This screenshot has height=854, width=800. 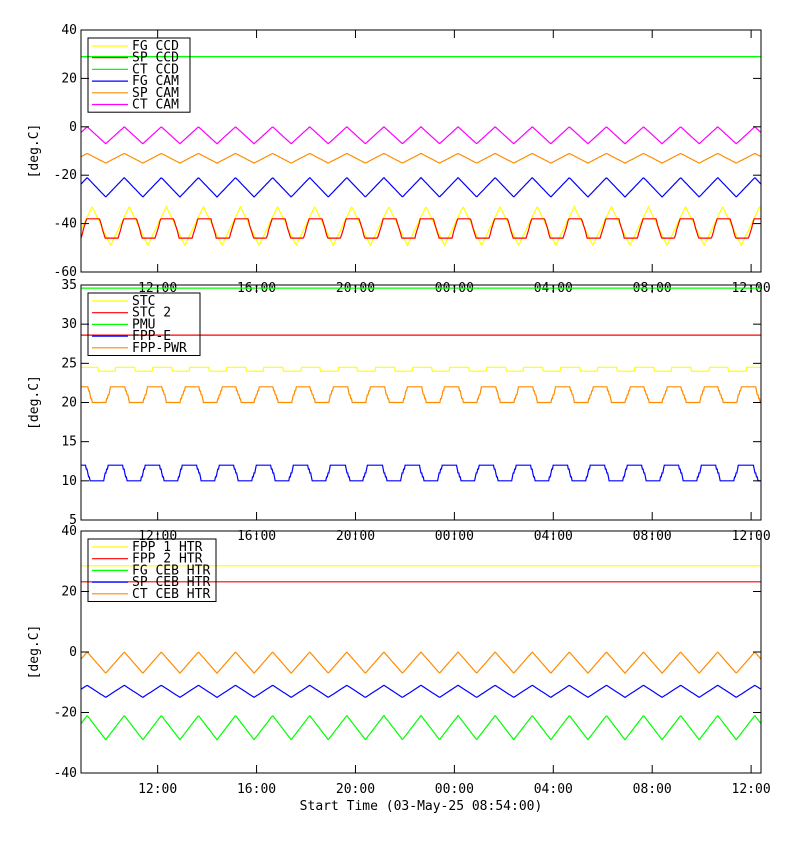 I want to click on x-tick-label: 16:00, so click(x=256, y=789).